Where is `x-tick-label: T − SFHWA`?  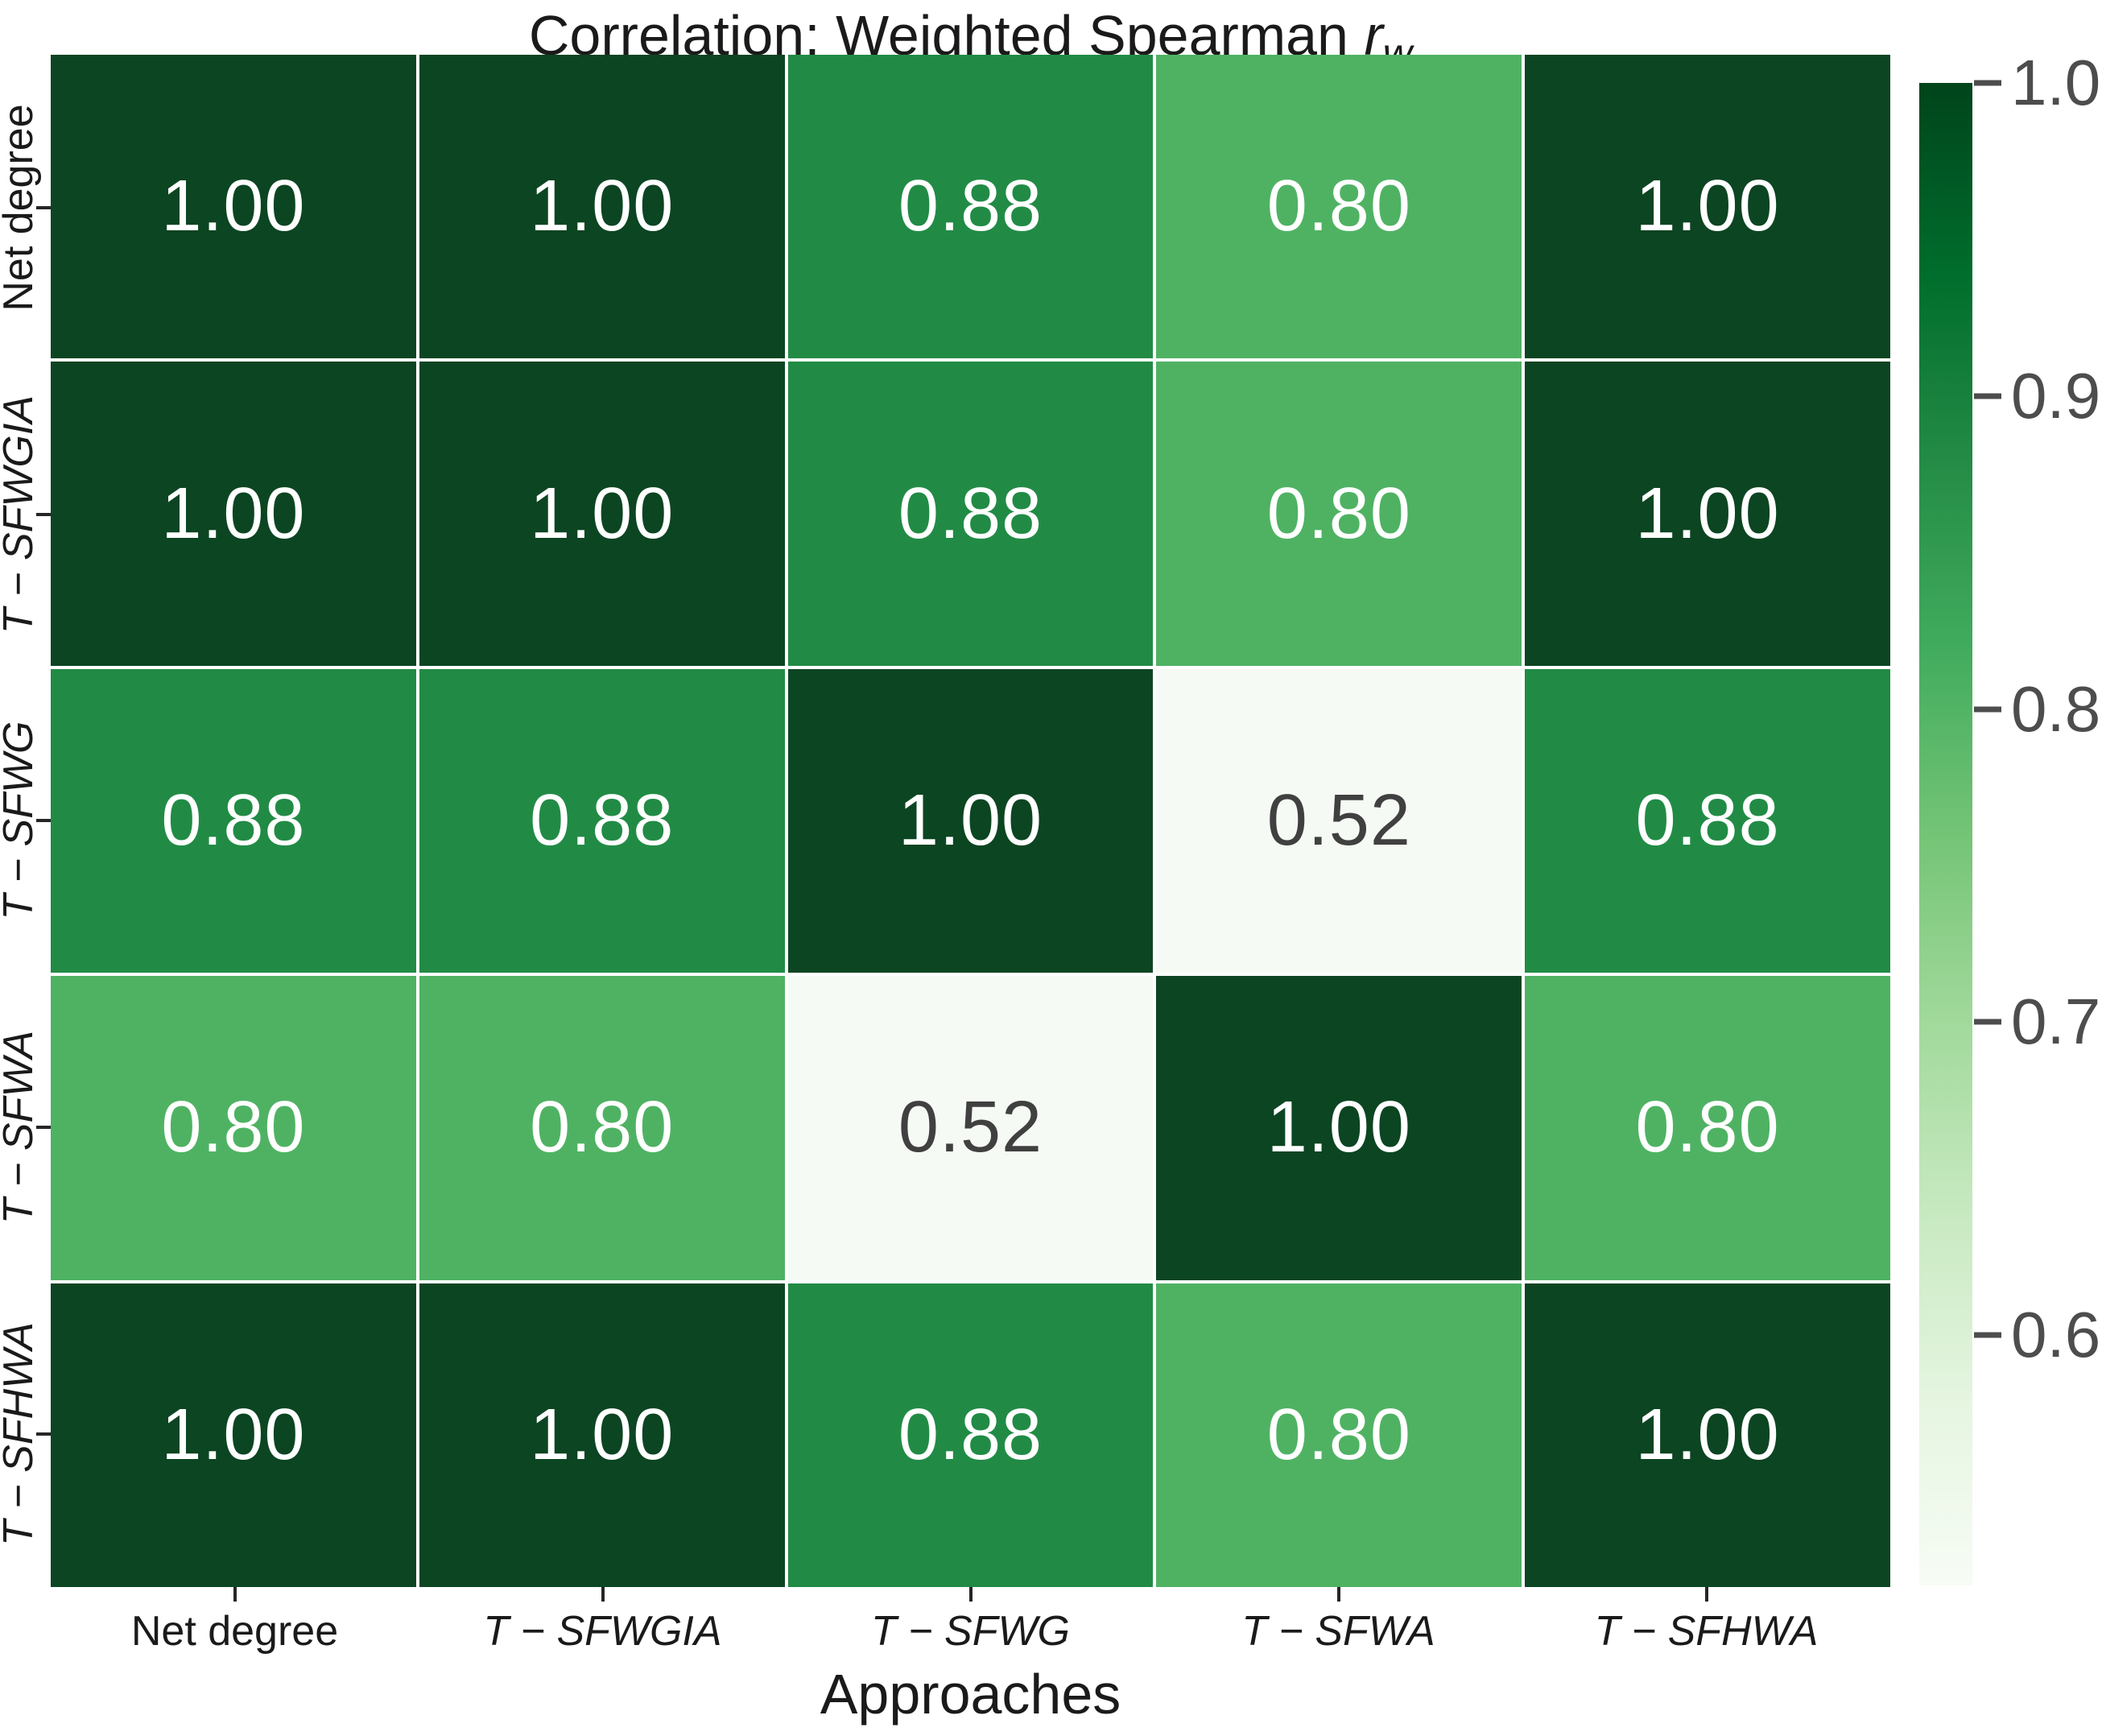 x-tick-label: T − SFHWA is located at coordinates (1707, 1632).